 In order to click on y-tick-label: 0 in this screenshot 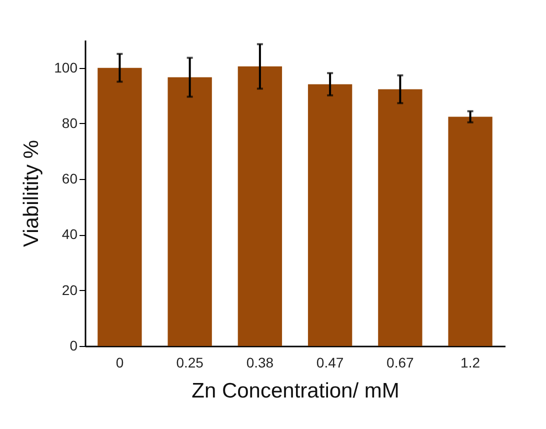, I will do `click(74, 346)`.